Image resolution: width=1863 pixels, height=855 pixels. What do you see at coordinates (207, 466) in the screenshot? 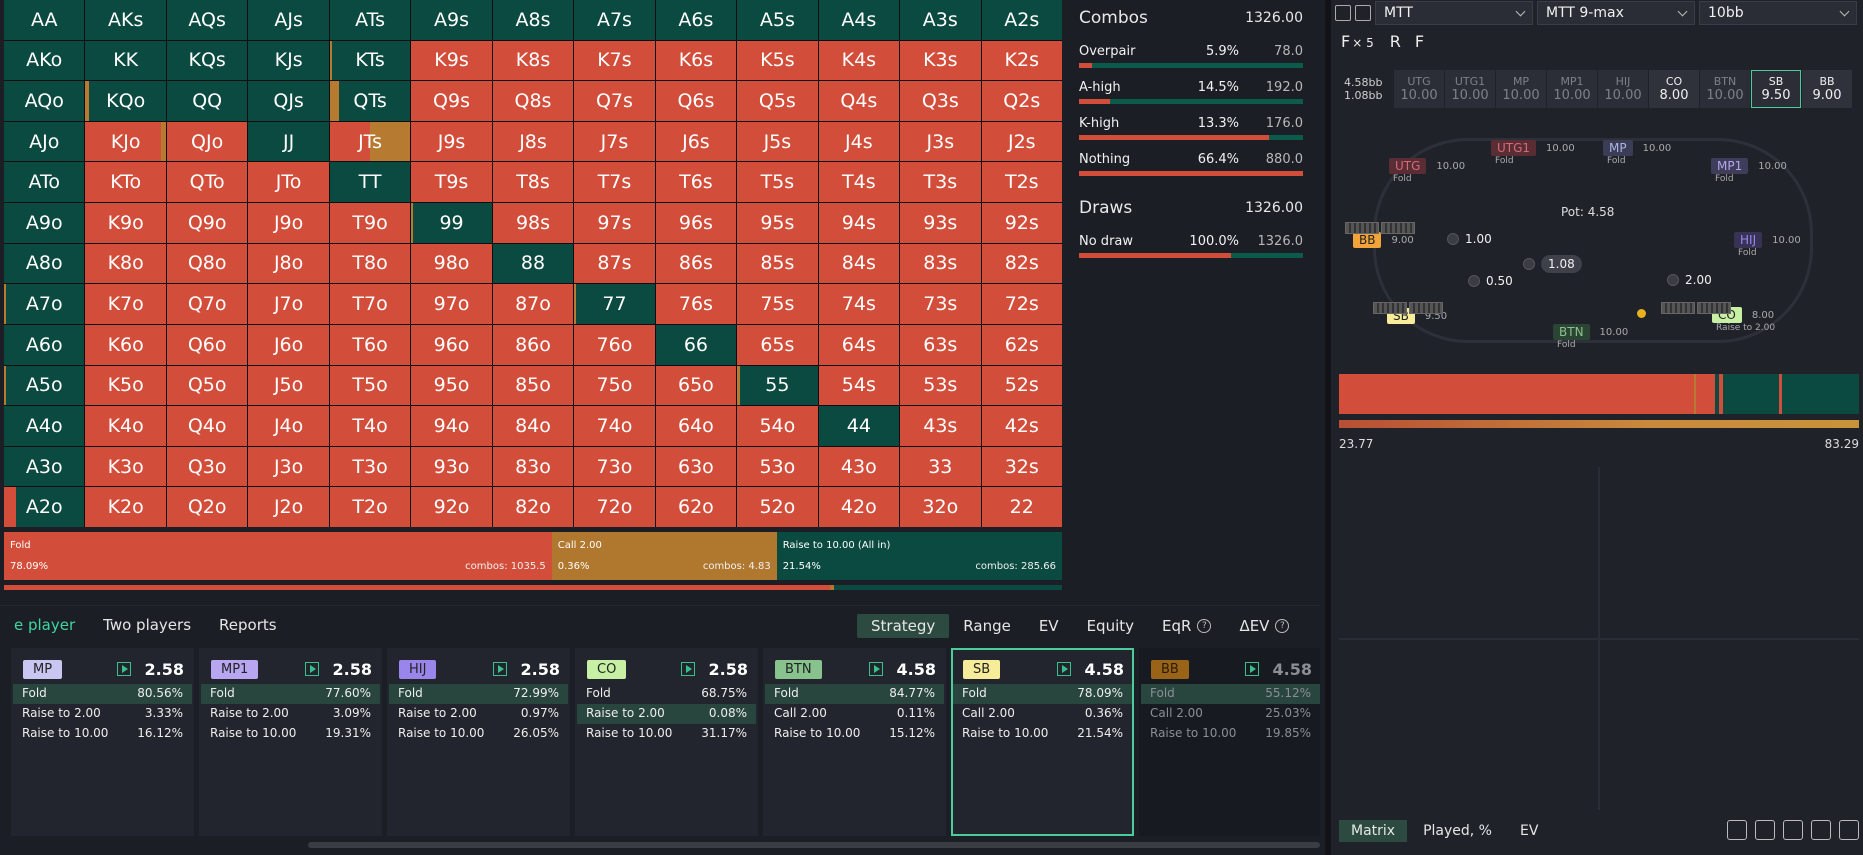
I see `hand-cell: Q3o` at bounding box center [207, 466].